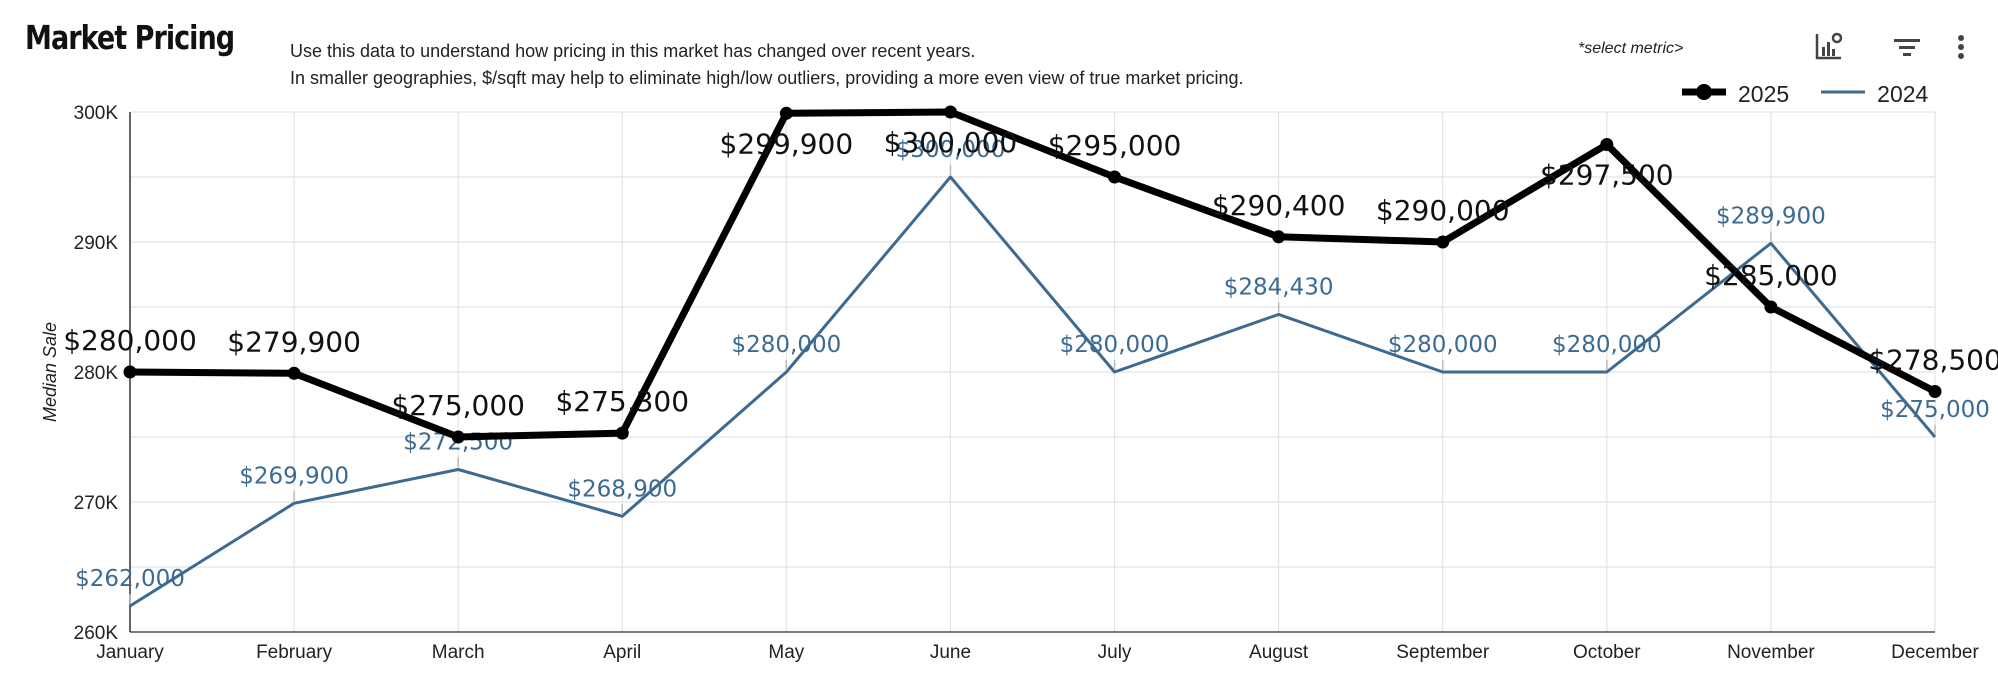 The height and width of the screenshot is (683, 1998). I want to click on data-label-2025: $297,500, so click(1607, 175).